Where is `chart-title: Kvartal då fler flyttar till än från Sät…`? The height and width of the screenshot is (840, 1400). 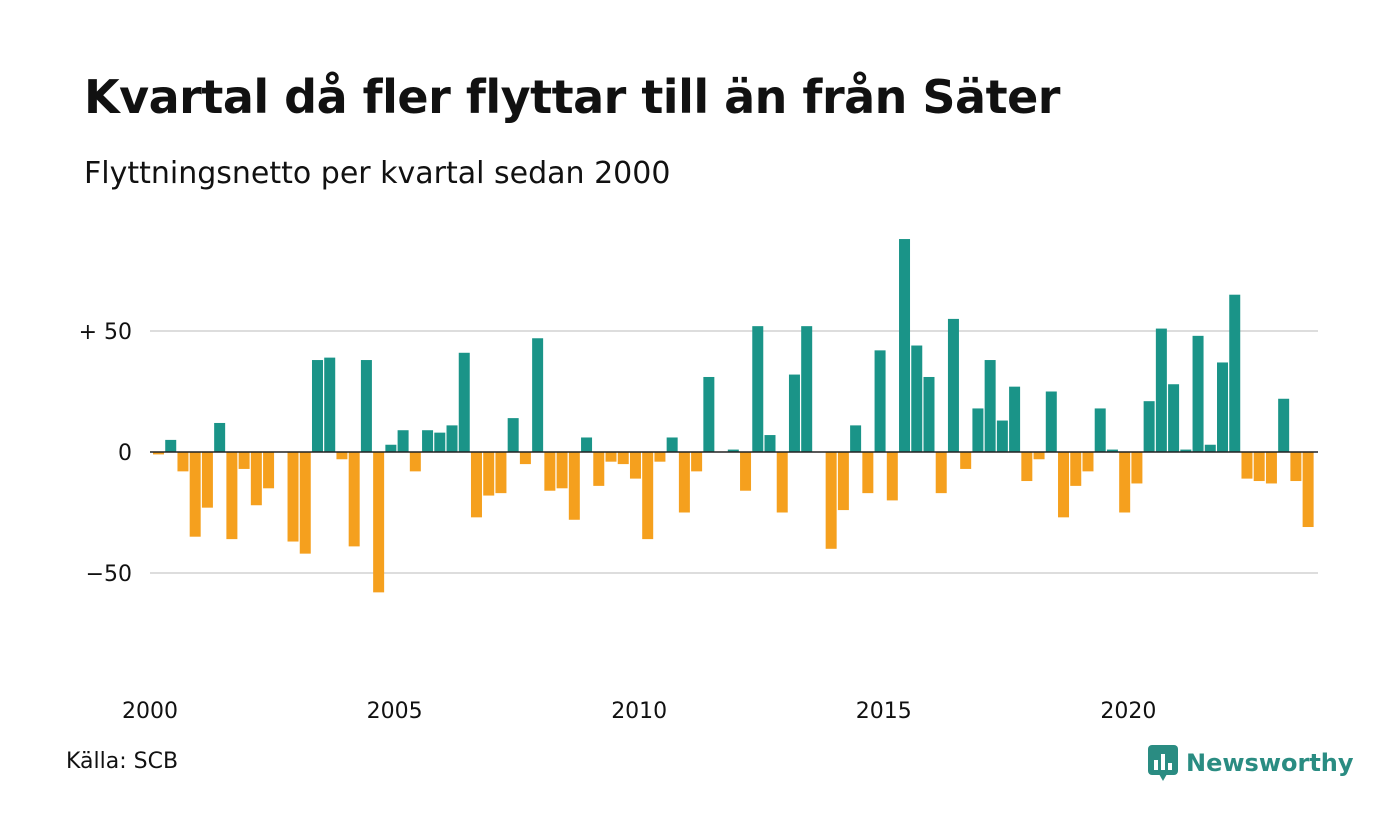
chart-title: Kvartal då fler flyttar till än från Sät… is located at coordinates (572, 97).